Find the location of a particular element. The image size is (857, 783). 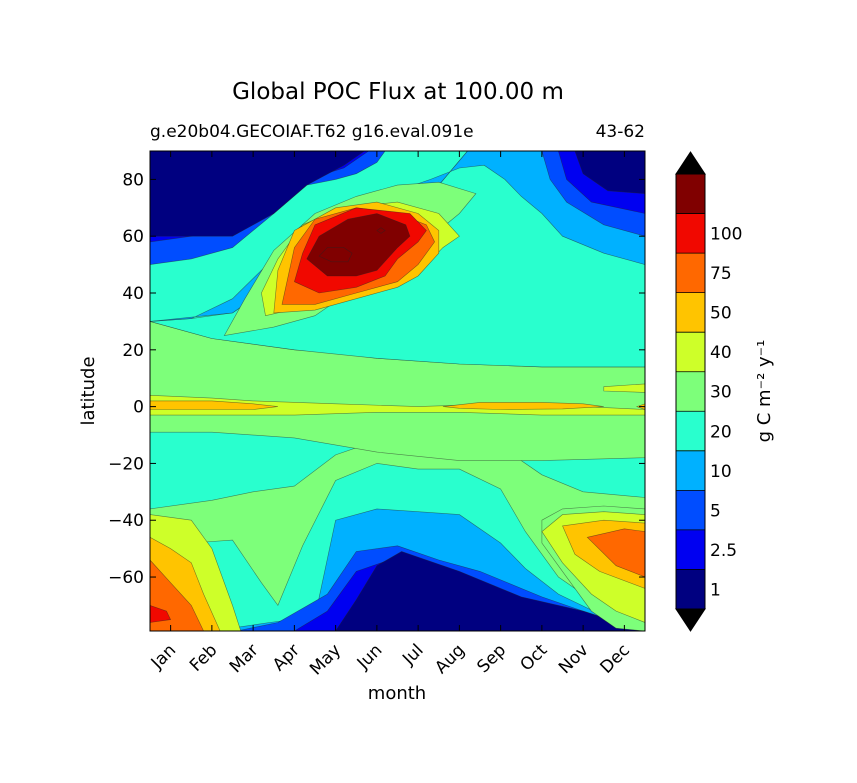

colorbar-tick-label: 20 is located at coordinates (721, 432).